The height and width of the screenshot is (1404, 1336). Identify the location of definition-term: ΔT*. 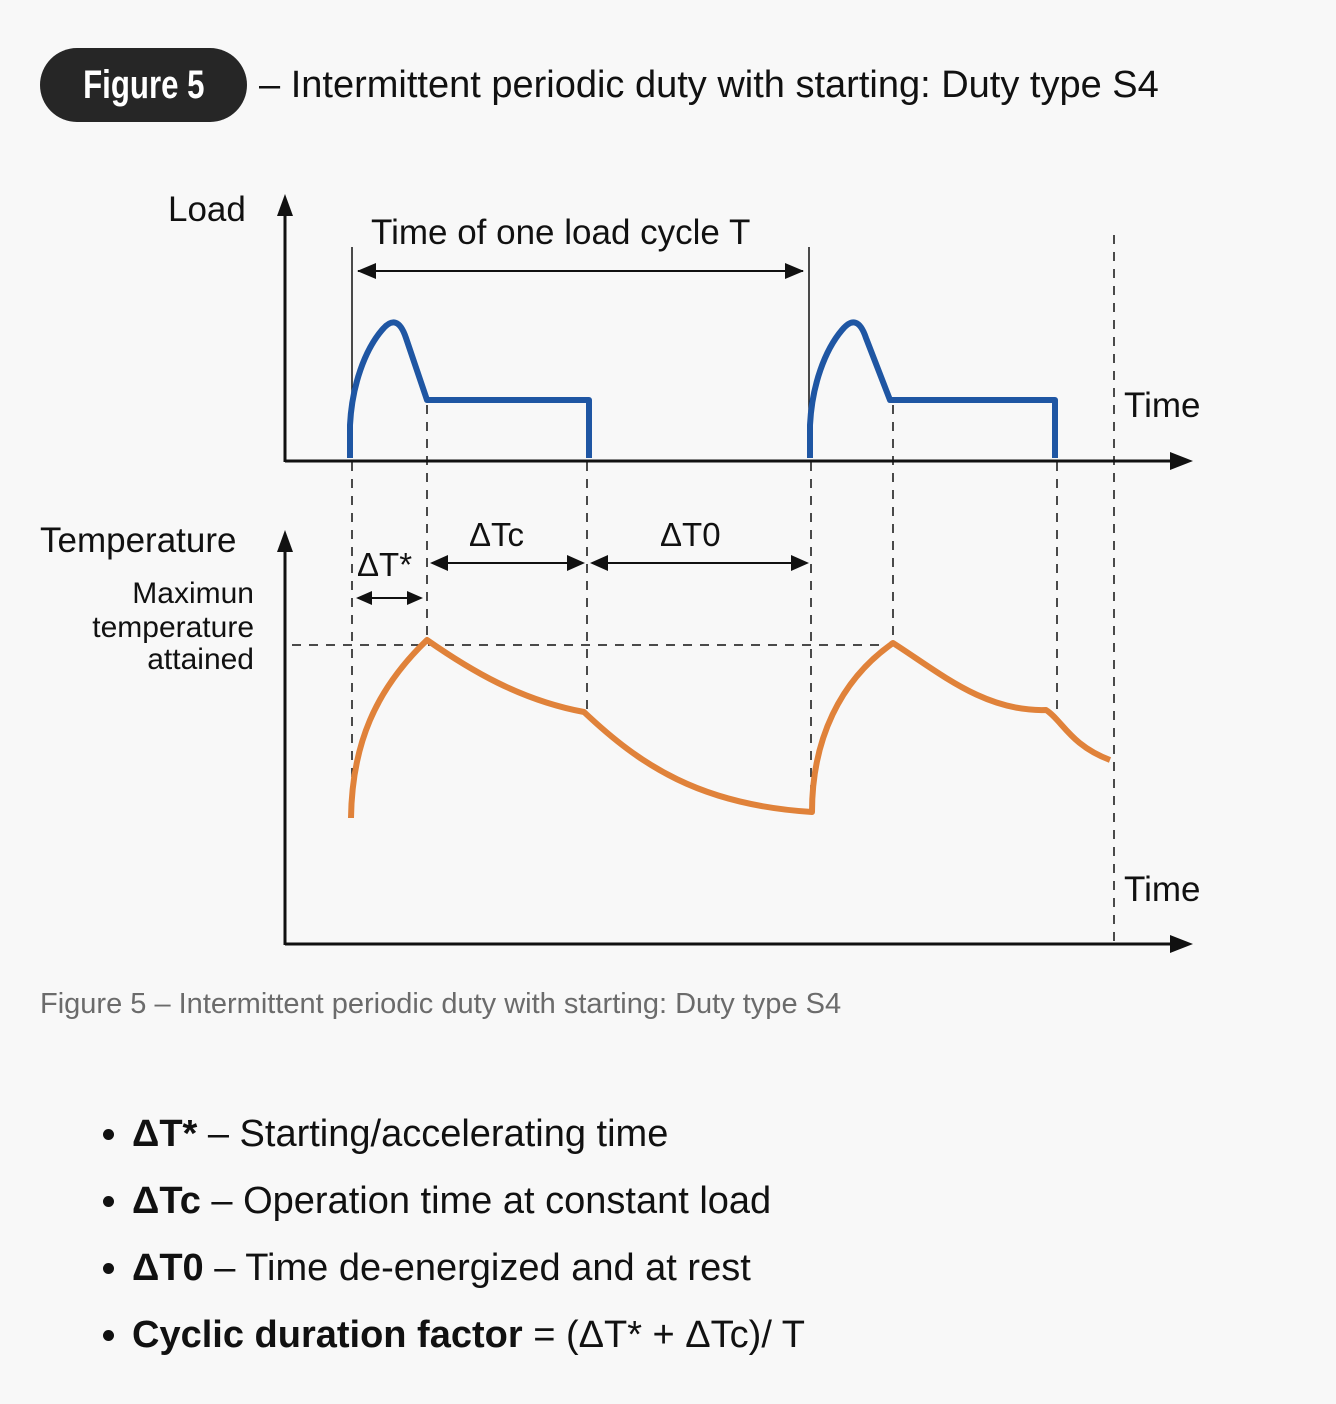
(165, 1134).